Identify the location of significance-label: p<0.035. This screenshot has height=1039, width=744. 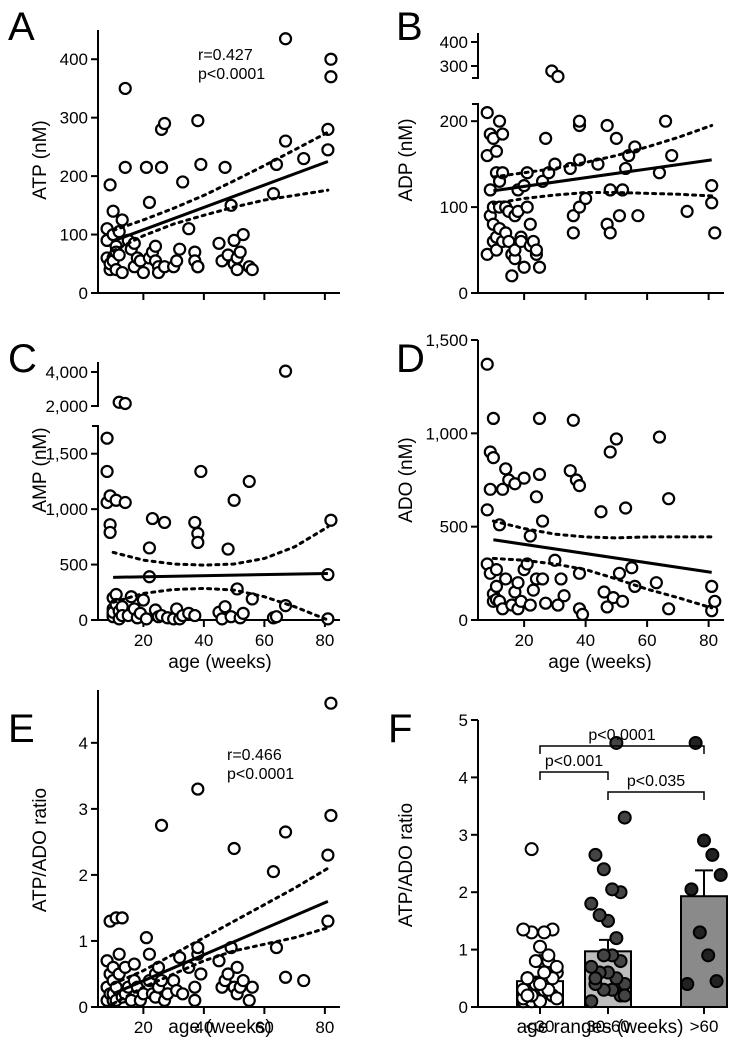
(656, 781).